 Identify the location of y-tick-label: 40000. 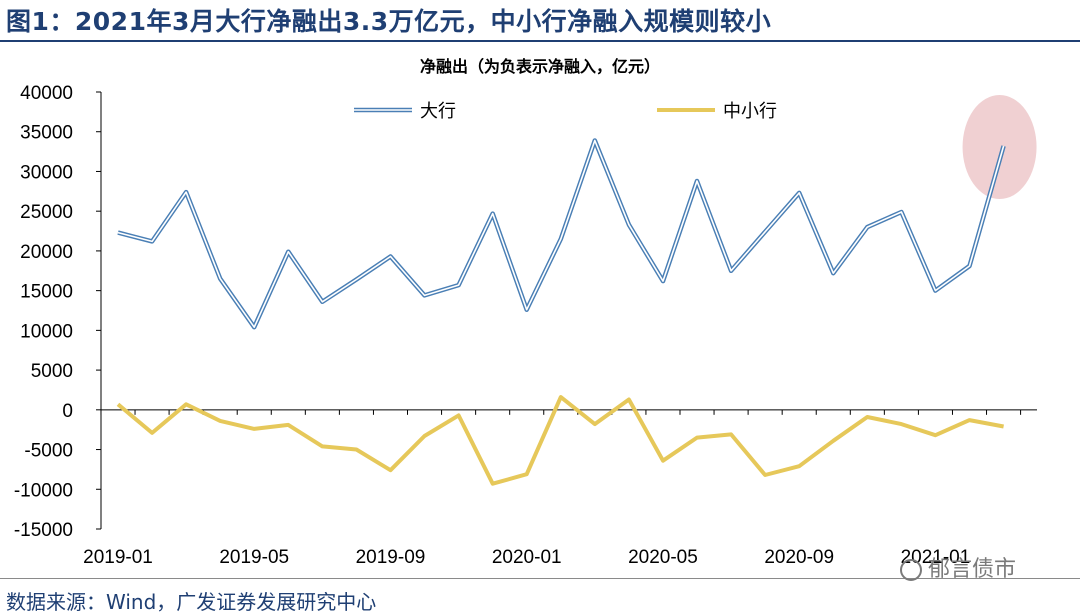
(46, 93).